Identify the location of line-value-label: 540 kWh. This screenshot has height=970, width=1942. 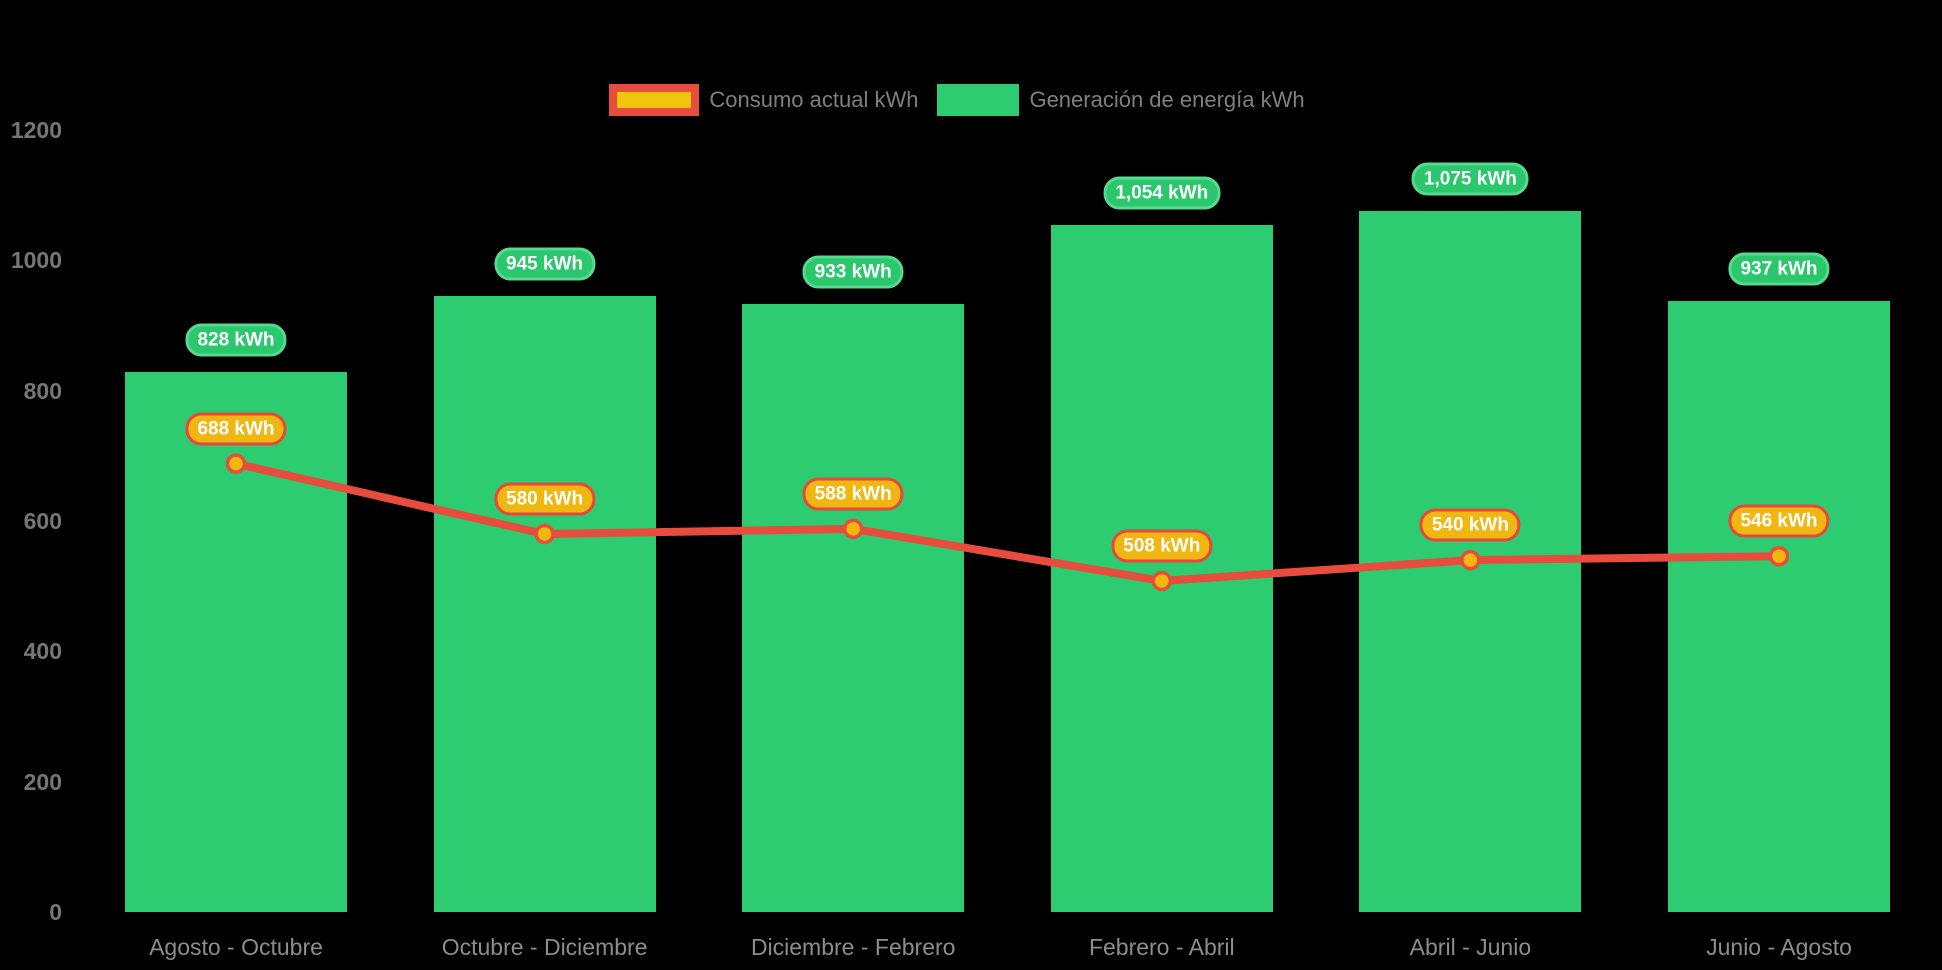
(1470, 525).